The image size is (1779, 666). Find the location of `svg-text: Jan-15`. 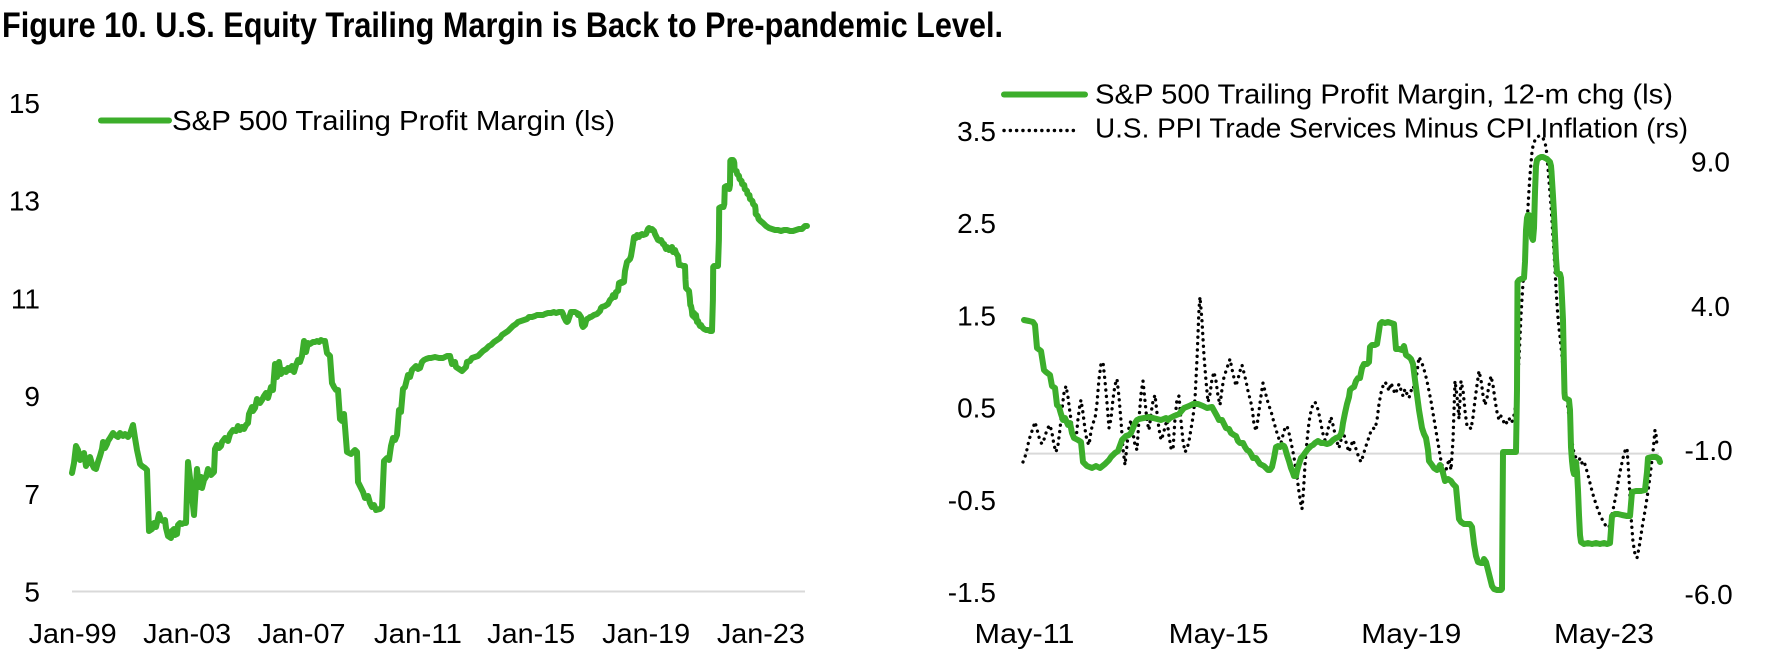

svg-text: Jan-15 is located at coordinates (531, 633).